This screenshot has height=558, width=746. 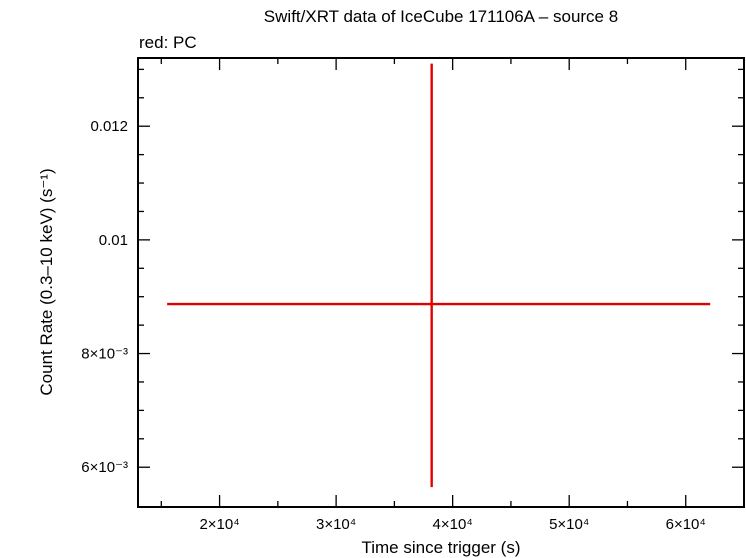 What do you see at coordinates (569, 524) in the screenshot?
I see `x-tick-label: 5×10⁴` at bounding box center [569, 524].